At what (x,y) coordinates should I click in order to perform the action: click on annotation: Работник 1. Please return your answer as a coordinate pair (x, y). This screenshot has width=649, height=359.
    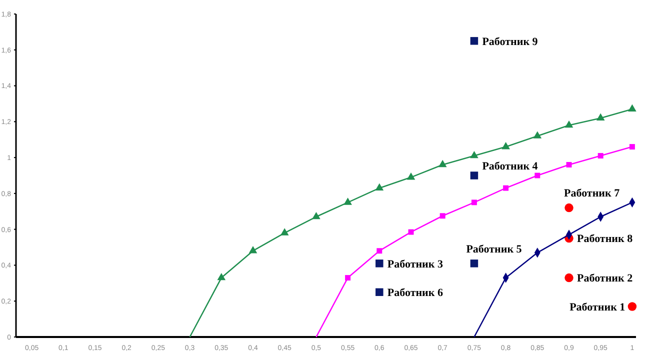
    Looking at the image, I should click on (598, 307).